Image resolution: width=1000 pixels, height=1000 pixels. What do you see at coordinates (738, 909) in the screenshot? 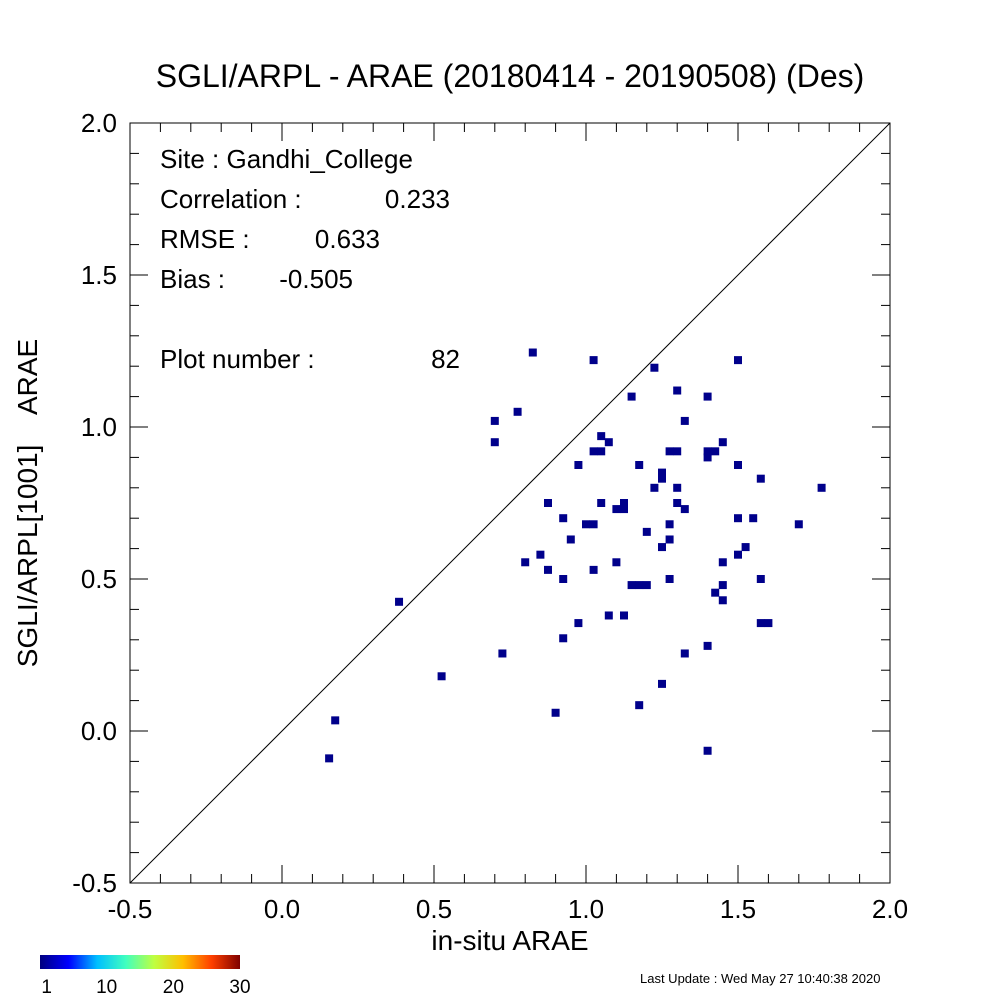
I see `x-tick-label: 1.5` at bounding box center [738, 909].